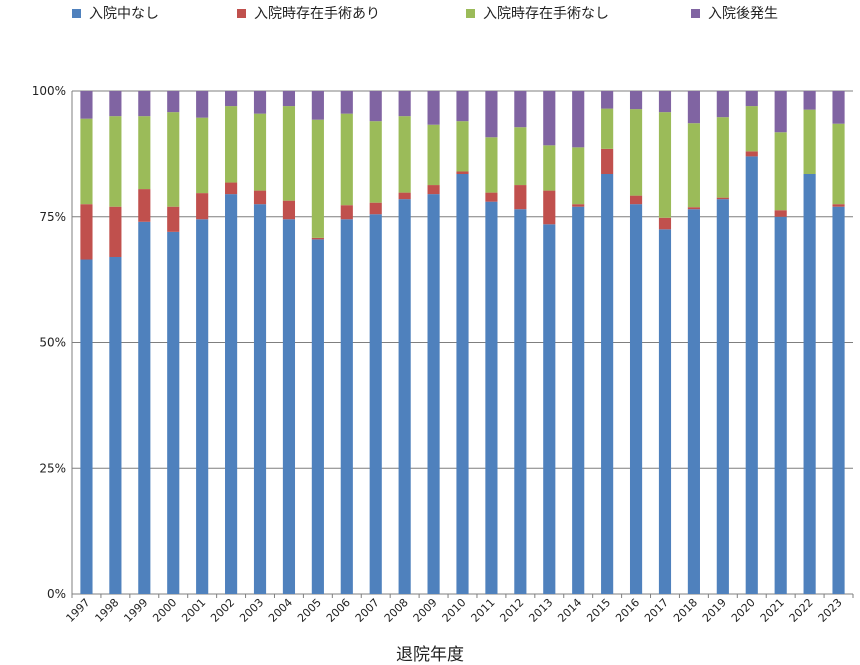 Image resolution: width=860 pixels, height=665 pixels. I want to click on y-tick-label: 25%, so click(52, 468).